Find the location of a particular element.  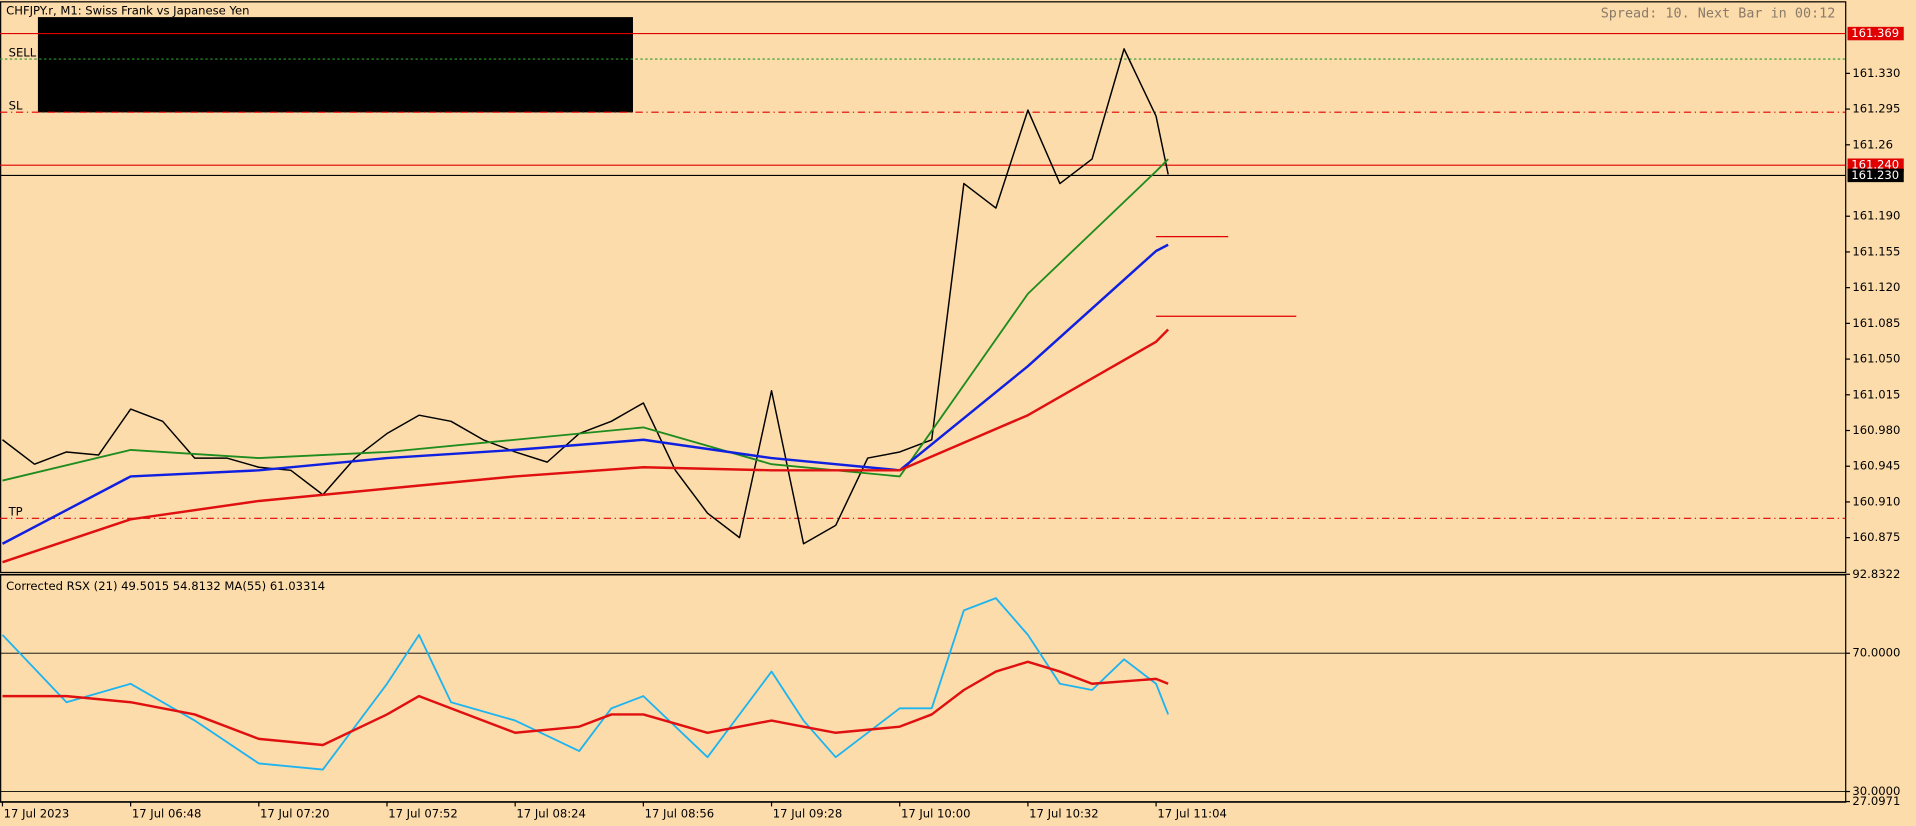

level-label: SL is located at coordinates (16, 106).